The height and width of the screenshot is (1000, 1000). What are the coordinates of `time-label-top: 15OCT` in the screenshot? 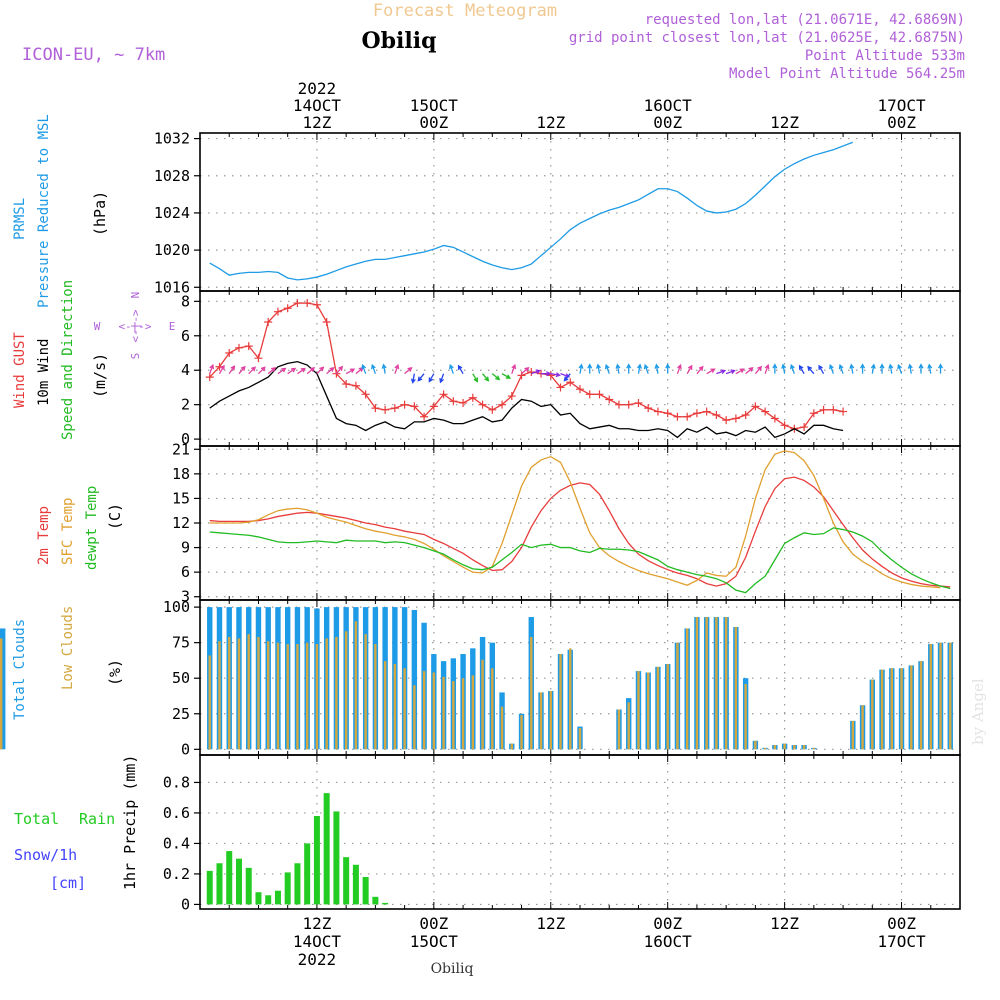 It's located at (434, 105).